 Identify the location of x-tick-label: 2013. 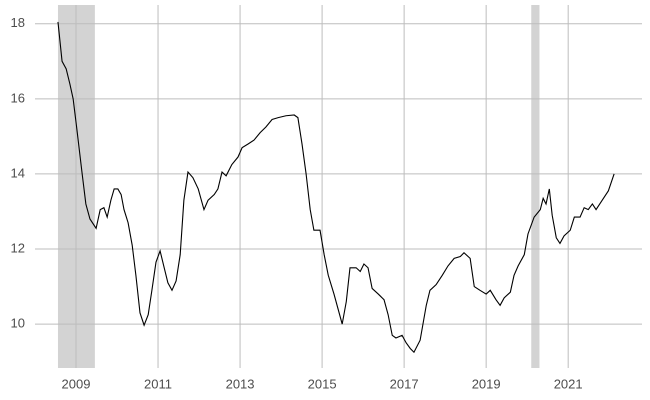
(240, 383).